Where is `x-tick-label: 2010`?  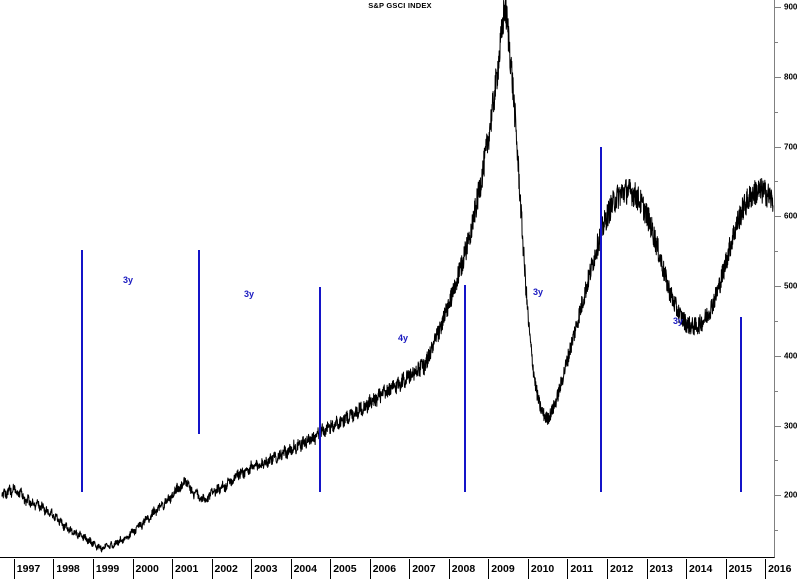
x-tick-label: 2010 is located at coordinates (542, 569).